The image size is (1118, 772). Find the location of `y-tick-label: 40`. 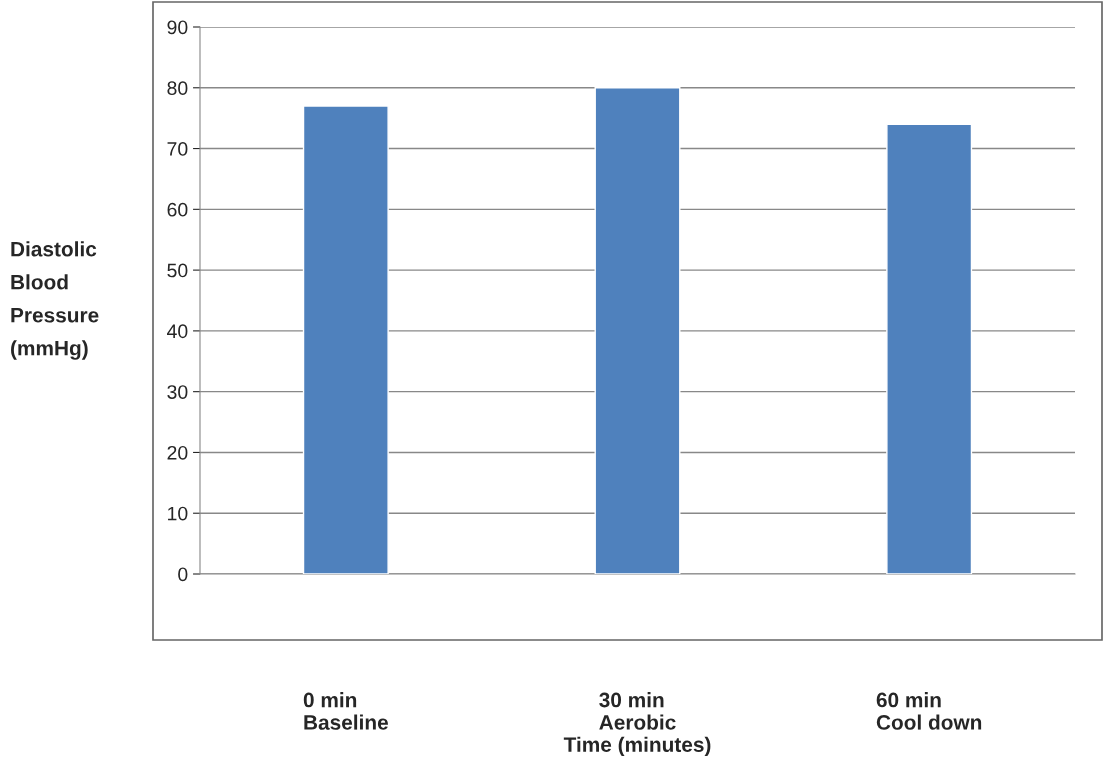

y-tick-label: 40 is located at coordinates (177, 331).